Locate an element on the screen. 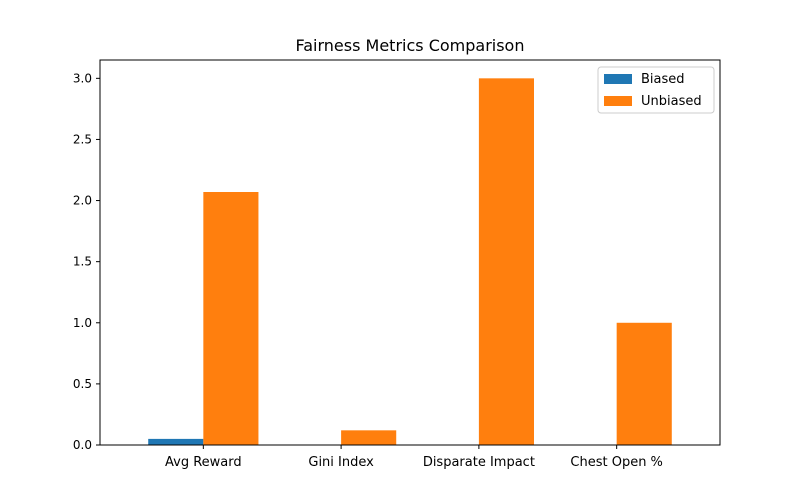 The image size is (800, 500). y-tick-label: 1.0 is located at coordinates (82, 323).